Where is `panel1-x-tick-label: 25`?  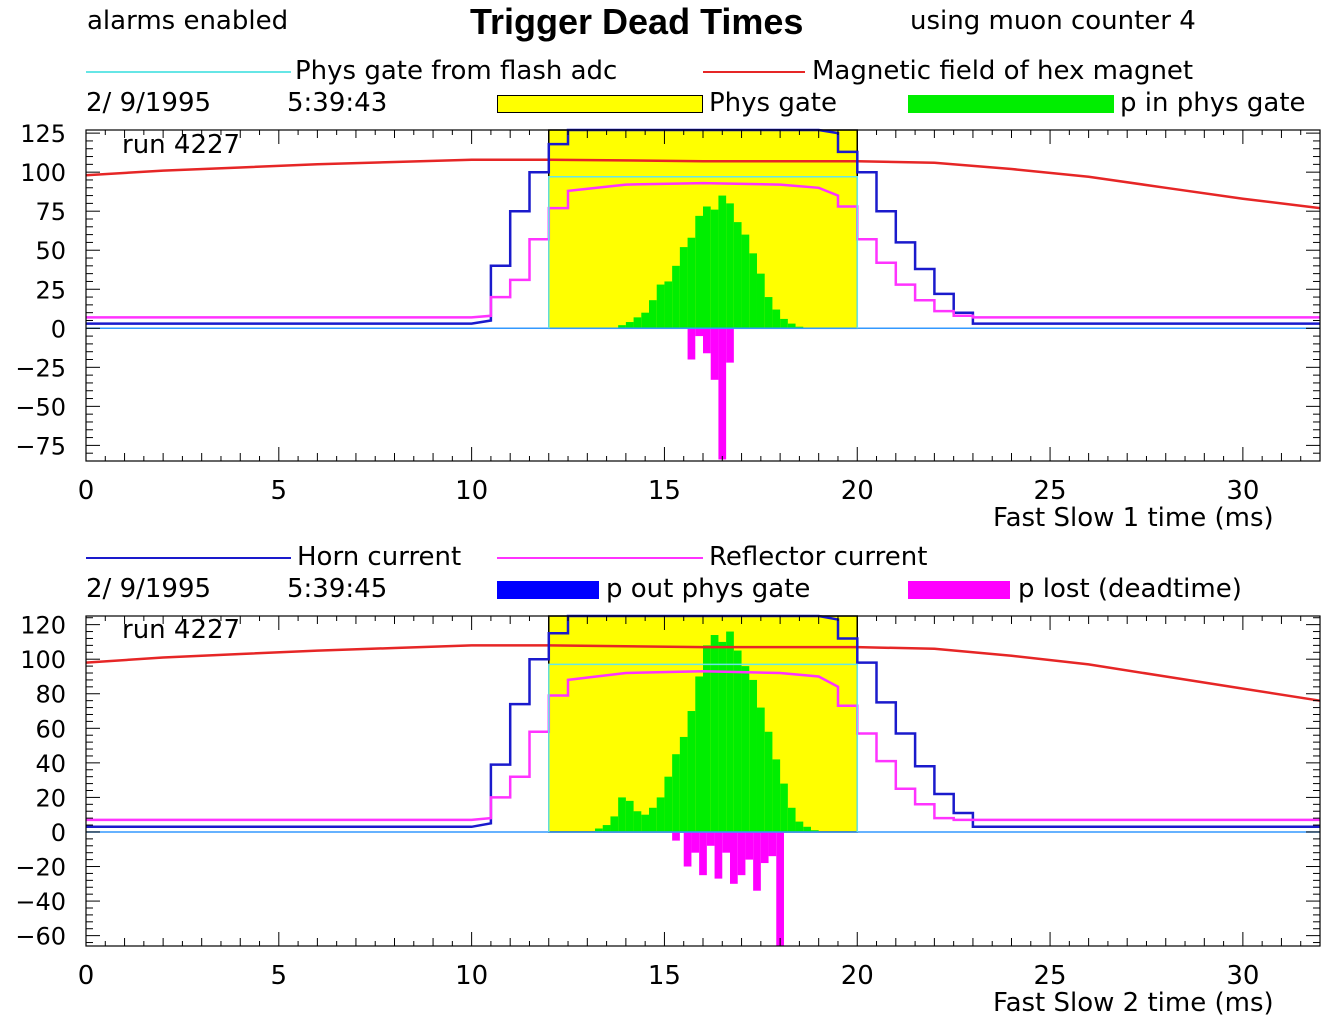
panel1-x-tick-label: 25 is located at coordinates (1050, 491).